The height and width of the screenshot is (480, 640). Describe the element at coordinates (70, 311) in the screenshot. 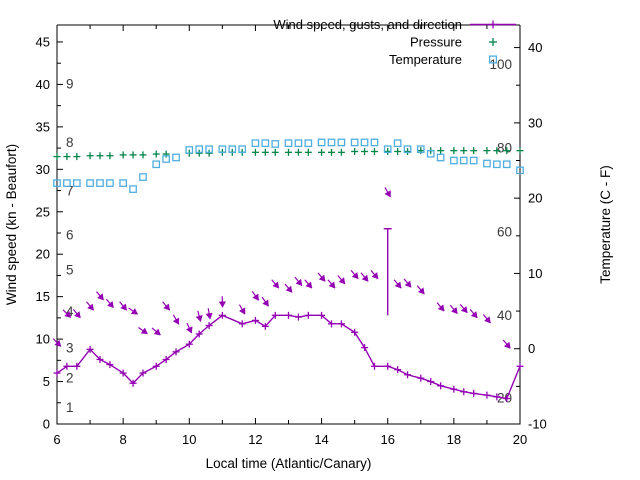

I see `beaufort-label: 4` at that location.